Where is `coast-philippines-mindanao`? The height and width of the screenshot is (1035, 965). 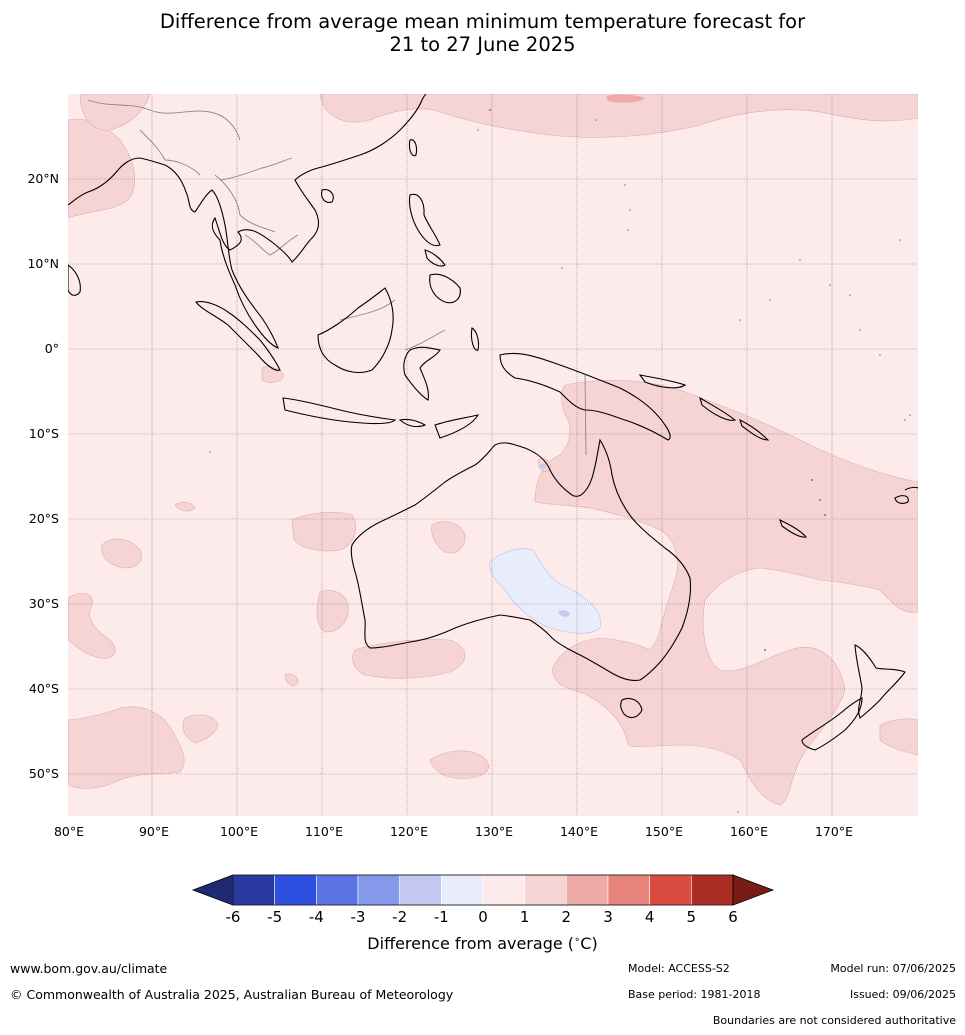 coast-philippines-mindanao is located at coordinates (445, 288).